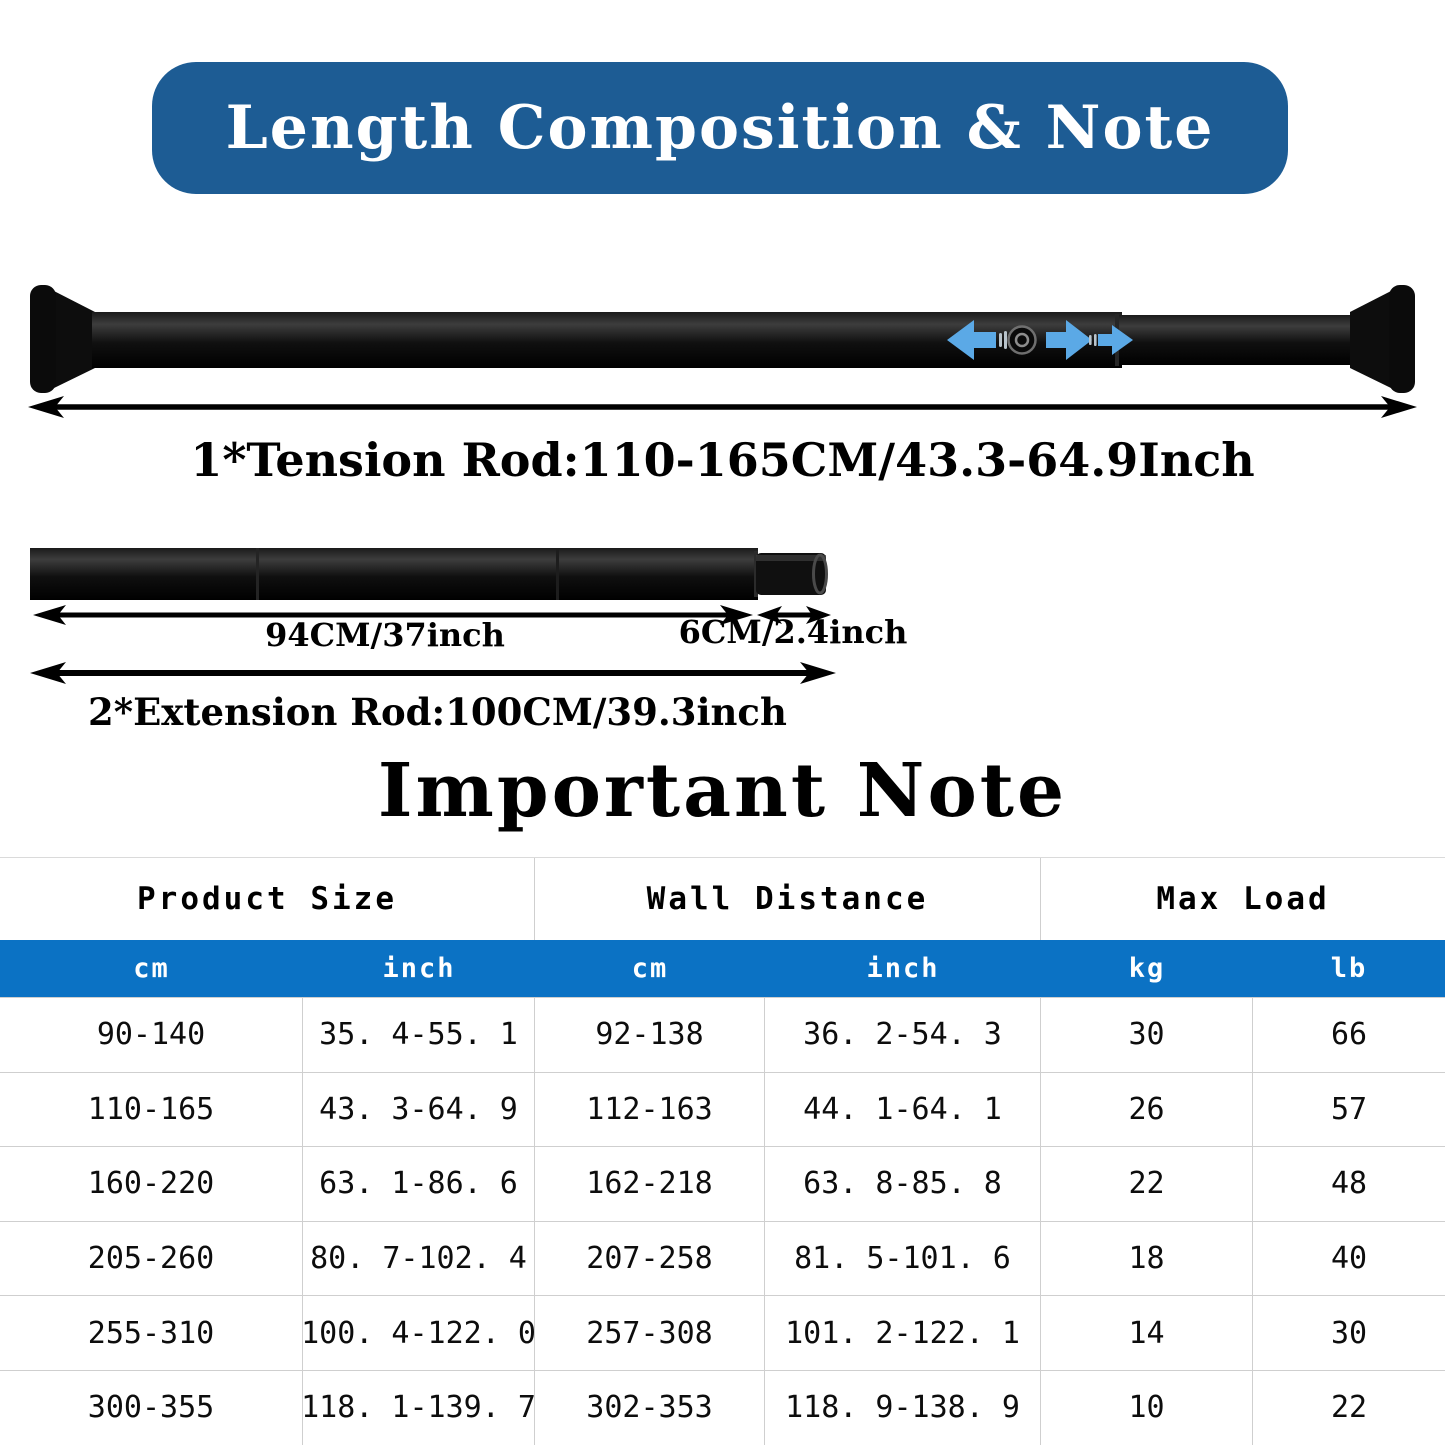 This screenshot has width=1445, height=1445. I want to click on table-cell: 14, so click(1147, 1333).